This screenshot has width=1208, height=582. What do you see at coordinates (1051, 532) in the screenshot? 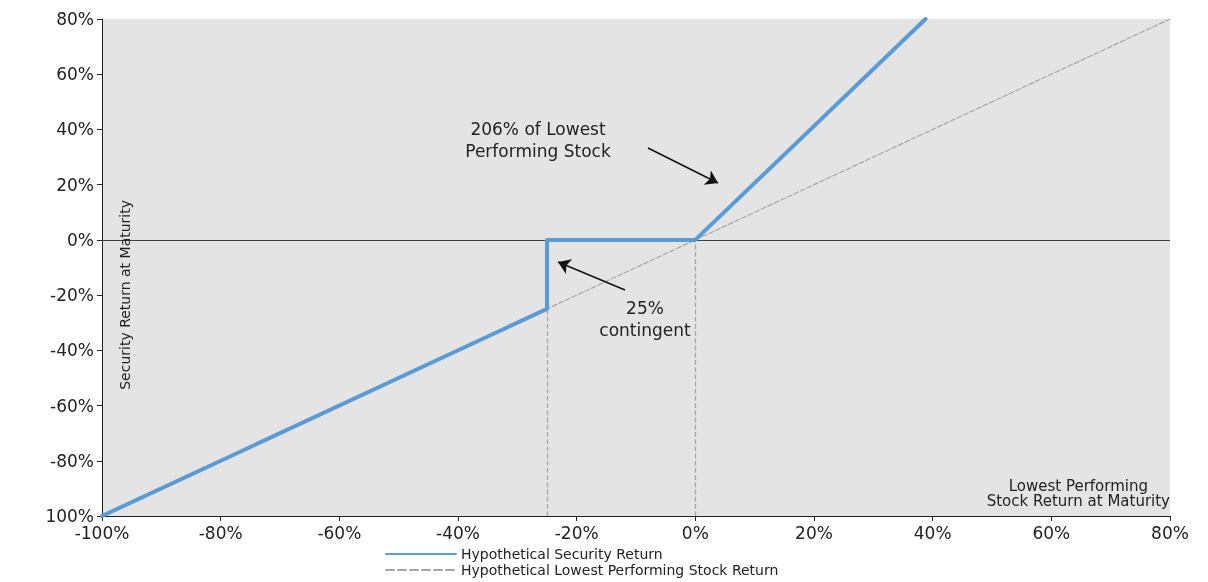
I see `x-tick-label: 60%` at bounding box center [1051, 532].